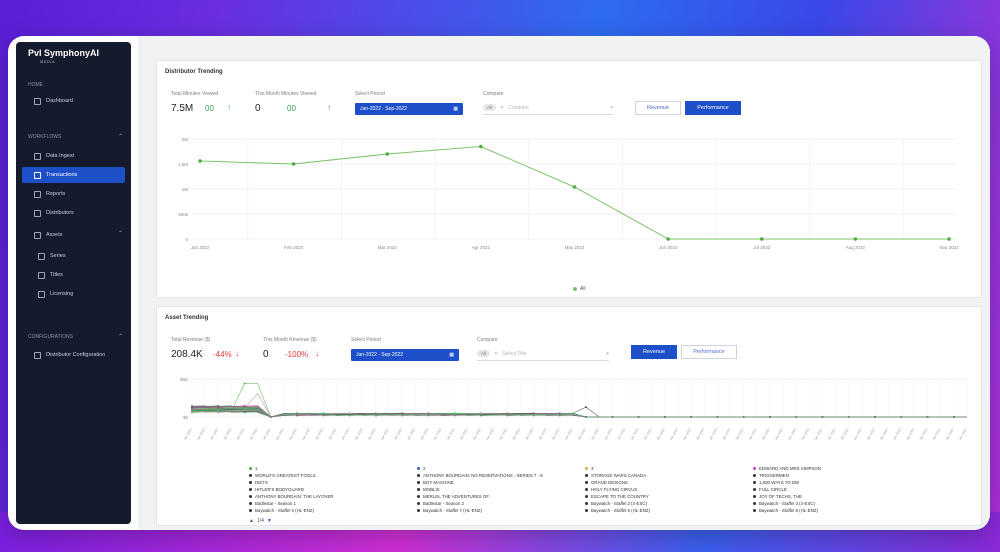 The height and width of the screenshot is (552, 1000). What do you see at coordinates (831, 475) in the screenshot?
I see `legend-item: TRIGGERMEN` at bounding box center [831, 475].